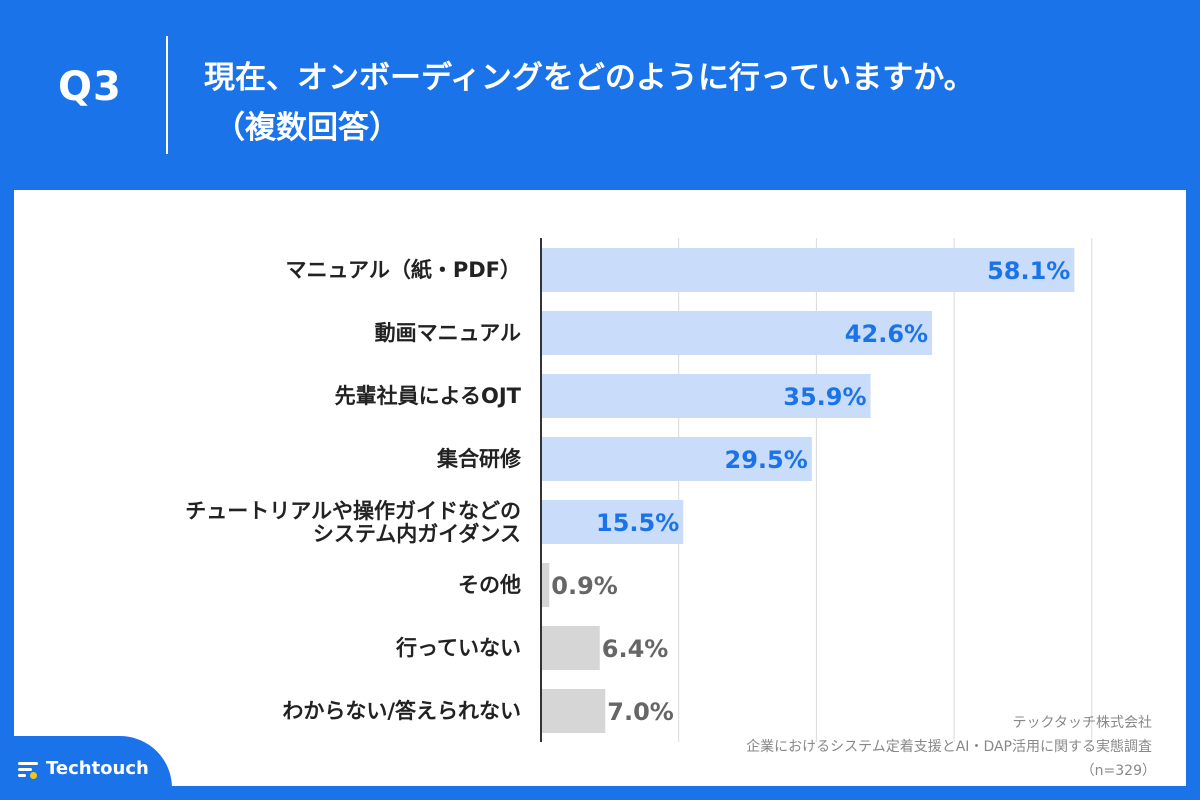  What do you see at coordinates (635, 649) in the screenshot?
I see `value-label-7: 6.4%` at bounding box center [635, 649].